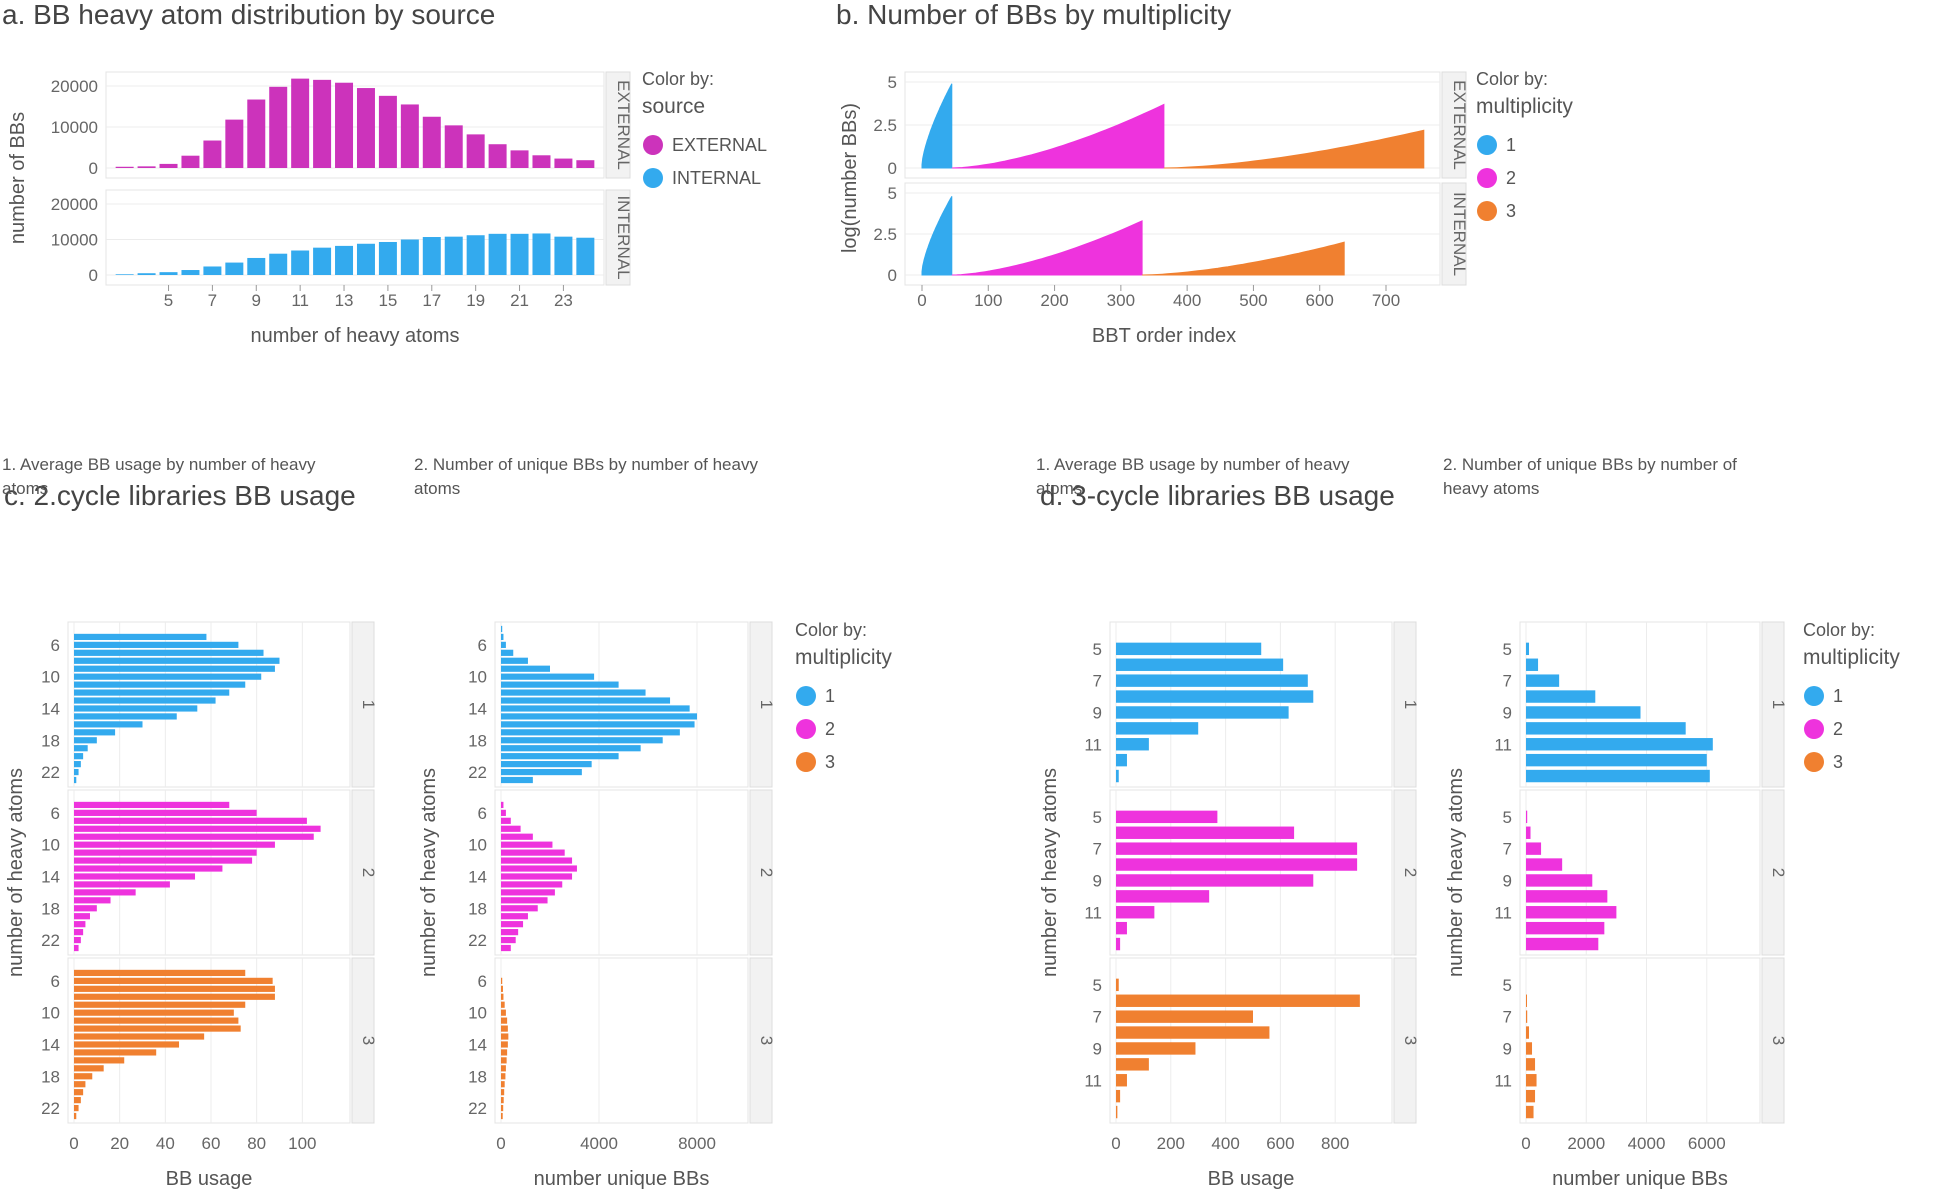  Describe the element at coordinates (477, 845) in the screenshot. I see `chart-c2-ytick-m2-10: 10` at that location.